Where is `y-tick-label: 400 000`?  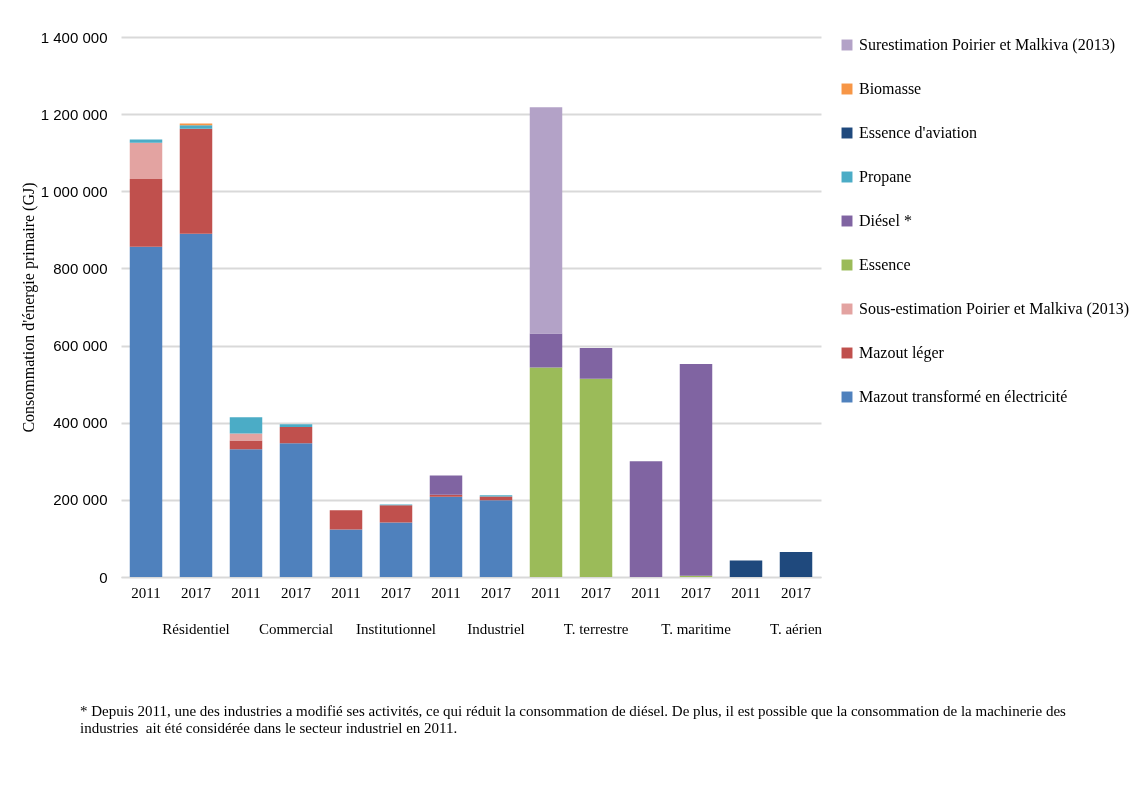
y-tick-label: 400 000 is located at coordinates (80, 423).